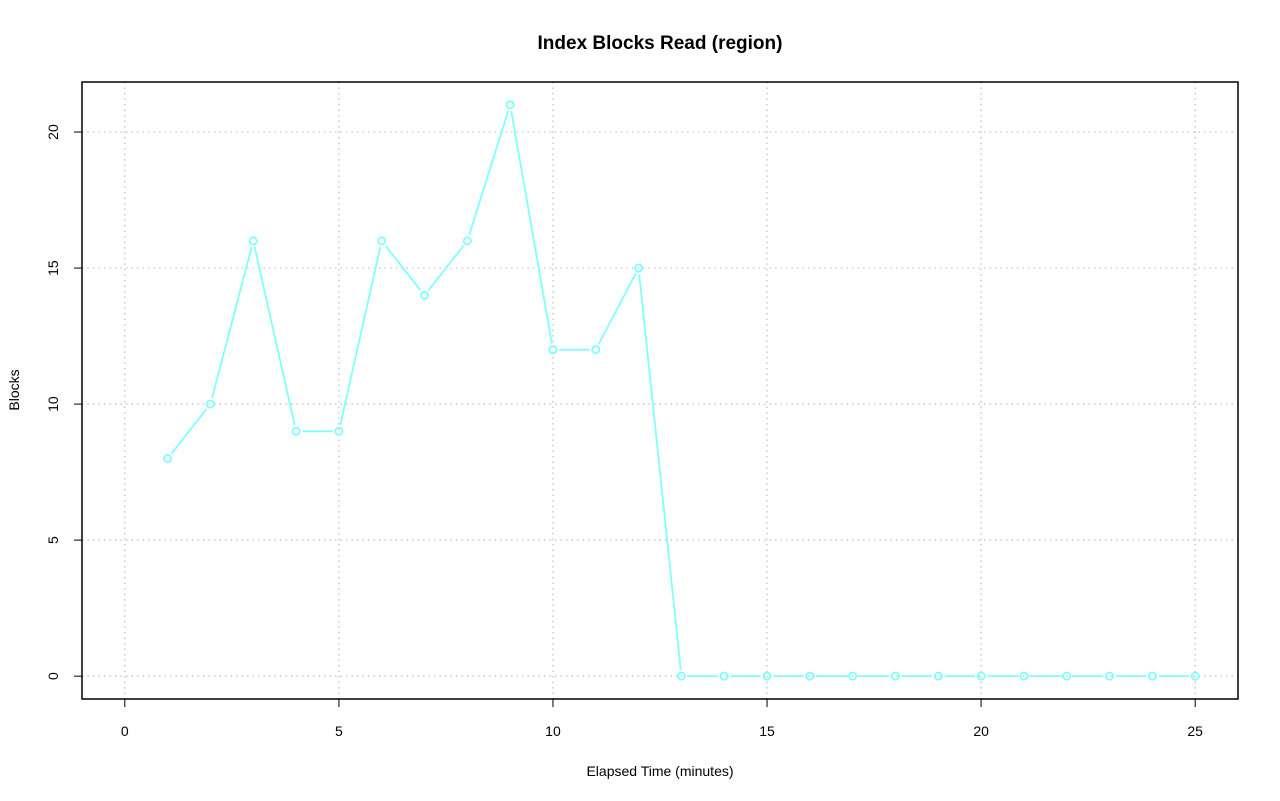  Describe the element at coordinates (662, 719) in the screenshot. I see `x-axis: 0 5 10 15 20 25` at that location.